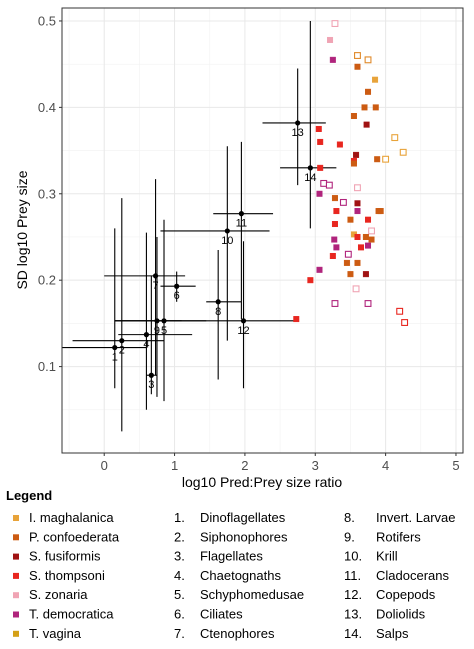 Image resolution: width=474 pixels, height=649 pixels. Describe the element at coordinates (227, 241) in the screenshot. I see `prey-group-point-label: 10` at that location.